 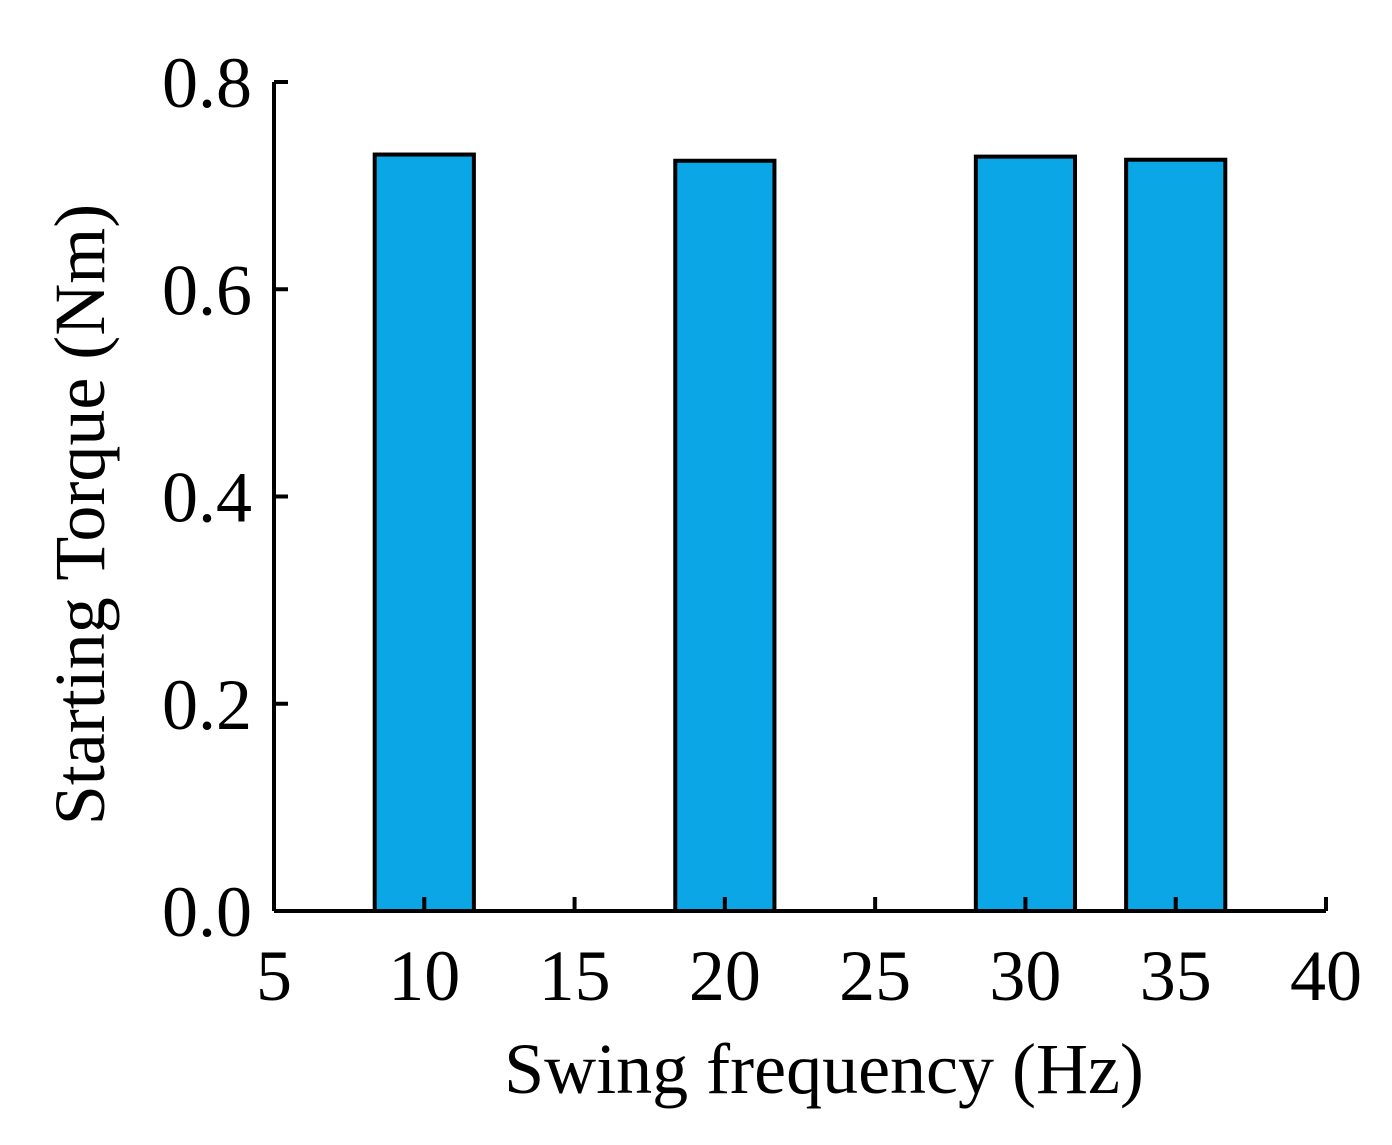 What do you see at coordinates (80, 515) in the screenshot?
I see `y-axis-title: Starting Torque (Nm)` at bounding box center [80, 515].